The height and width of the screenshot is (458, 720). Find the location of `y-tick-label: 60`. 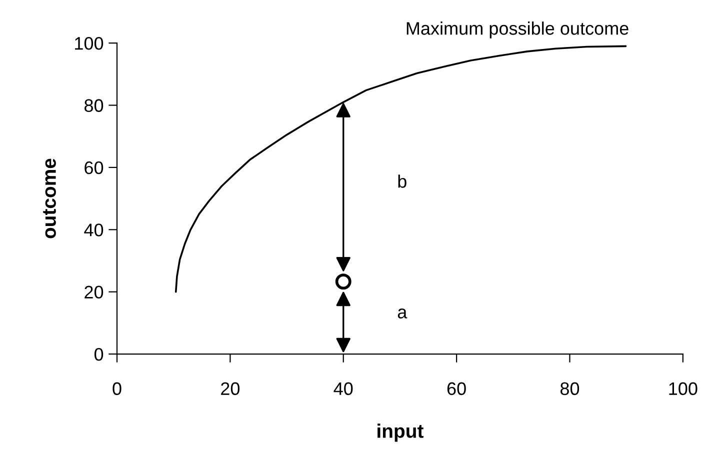

y-tick-label: 60 is located at coordinates (94, 167).